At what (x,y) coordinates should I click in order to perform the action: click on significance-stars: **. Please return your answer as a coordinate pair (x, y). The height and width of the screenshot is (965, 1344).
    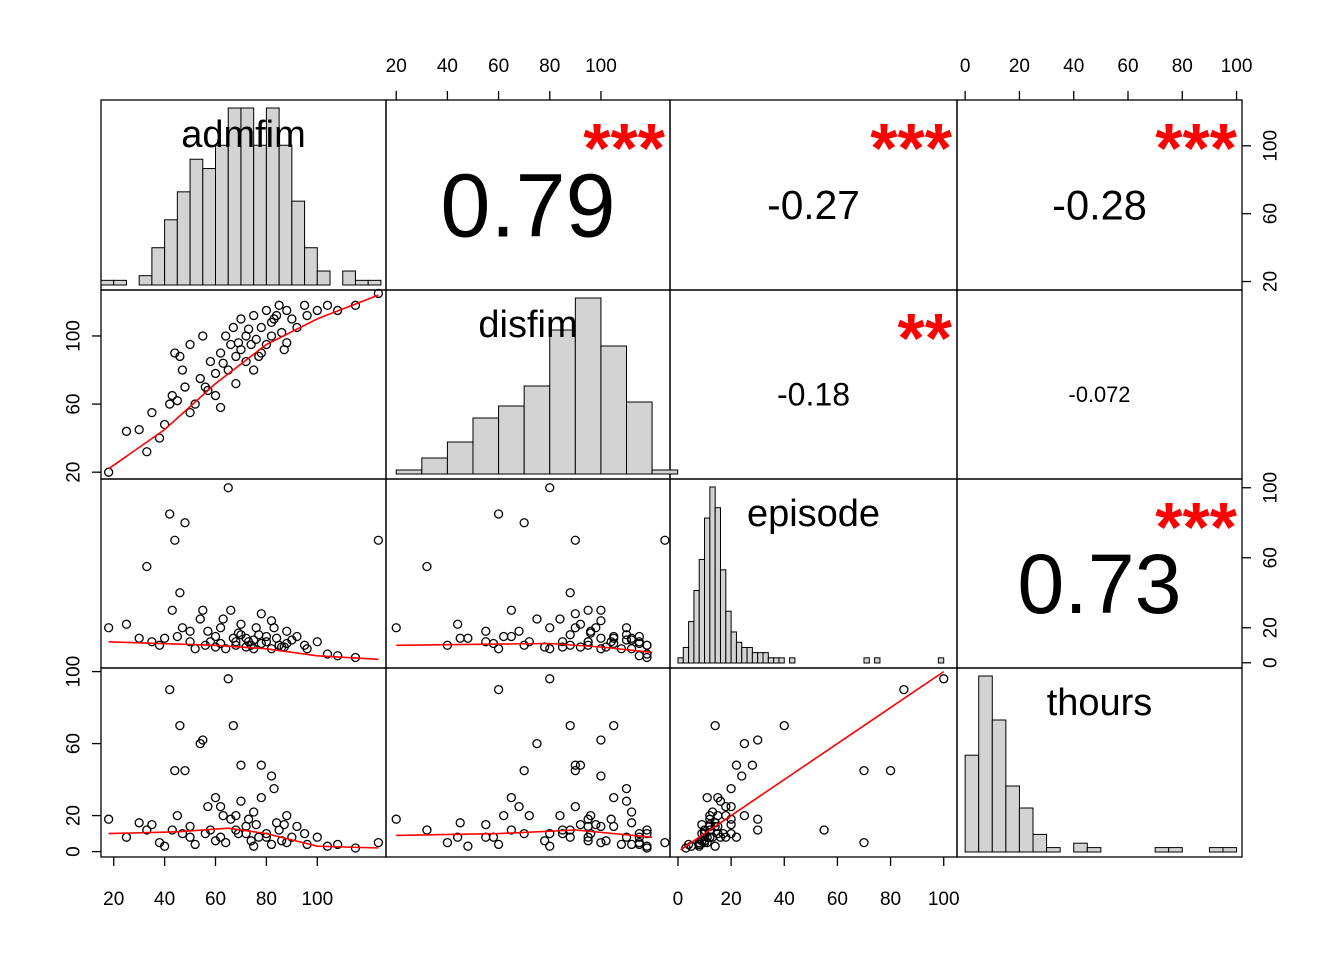
    Looking at the image, I should click on (925, 338).